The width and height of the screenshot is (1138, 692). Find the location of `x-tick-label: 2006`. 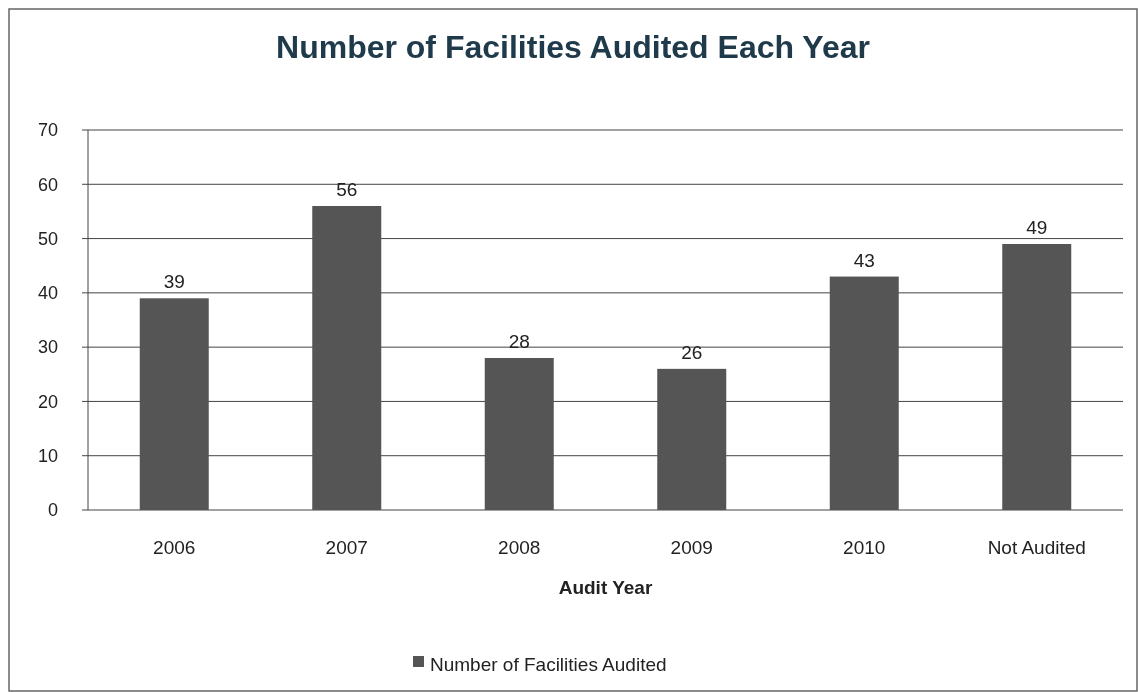

x-tick-label: 2006 is located at coordinates (174, 547).